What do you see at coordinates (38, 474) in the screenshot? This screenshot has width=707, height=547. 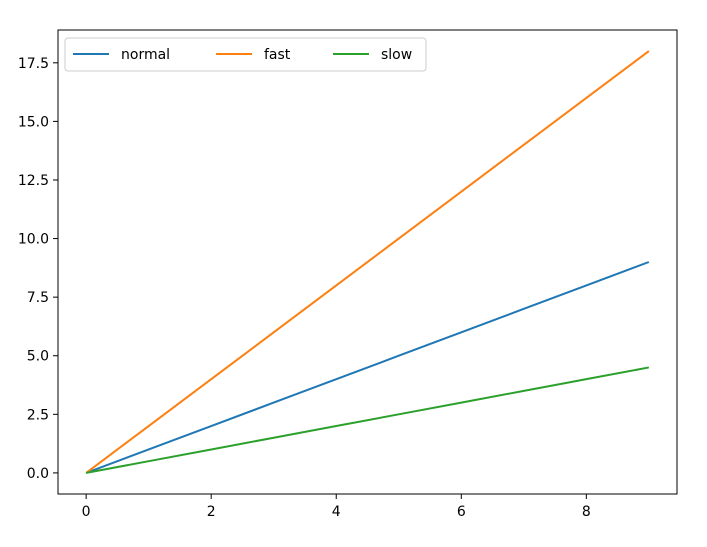 I see `y-tick-label: 0.0` at bounding box center [38, 474].